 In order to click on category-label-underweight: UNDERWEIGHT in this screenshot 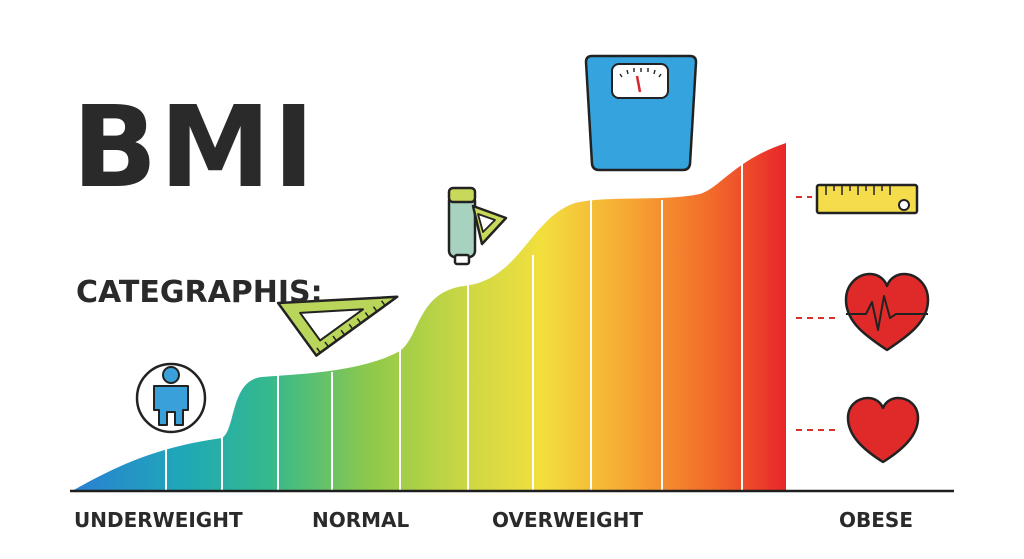, I will do `click(158, 520)`.